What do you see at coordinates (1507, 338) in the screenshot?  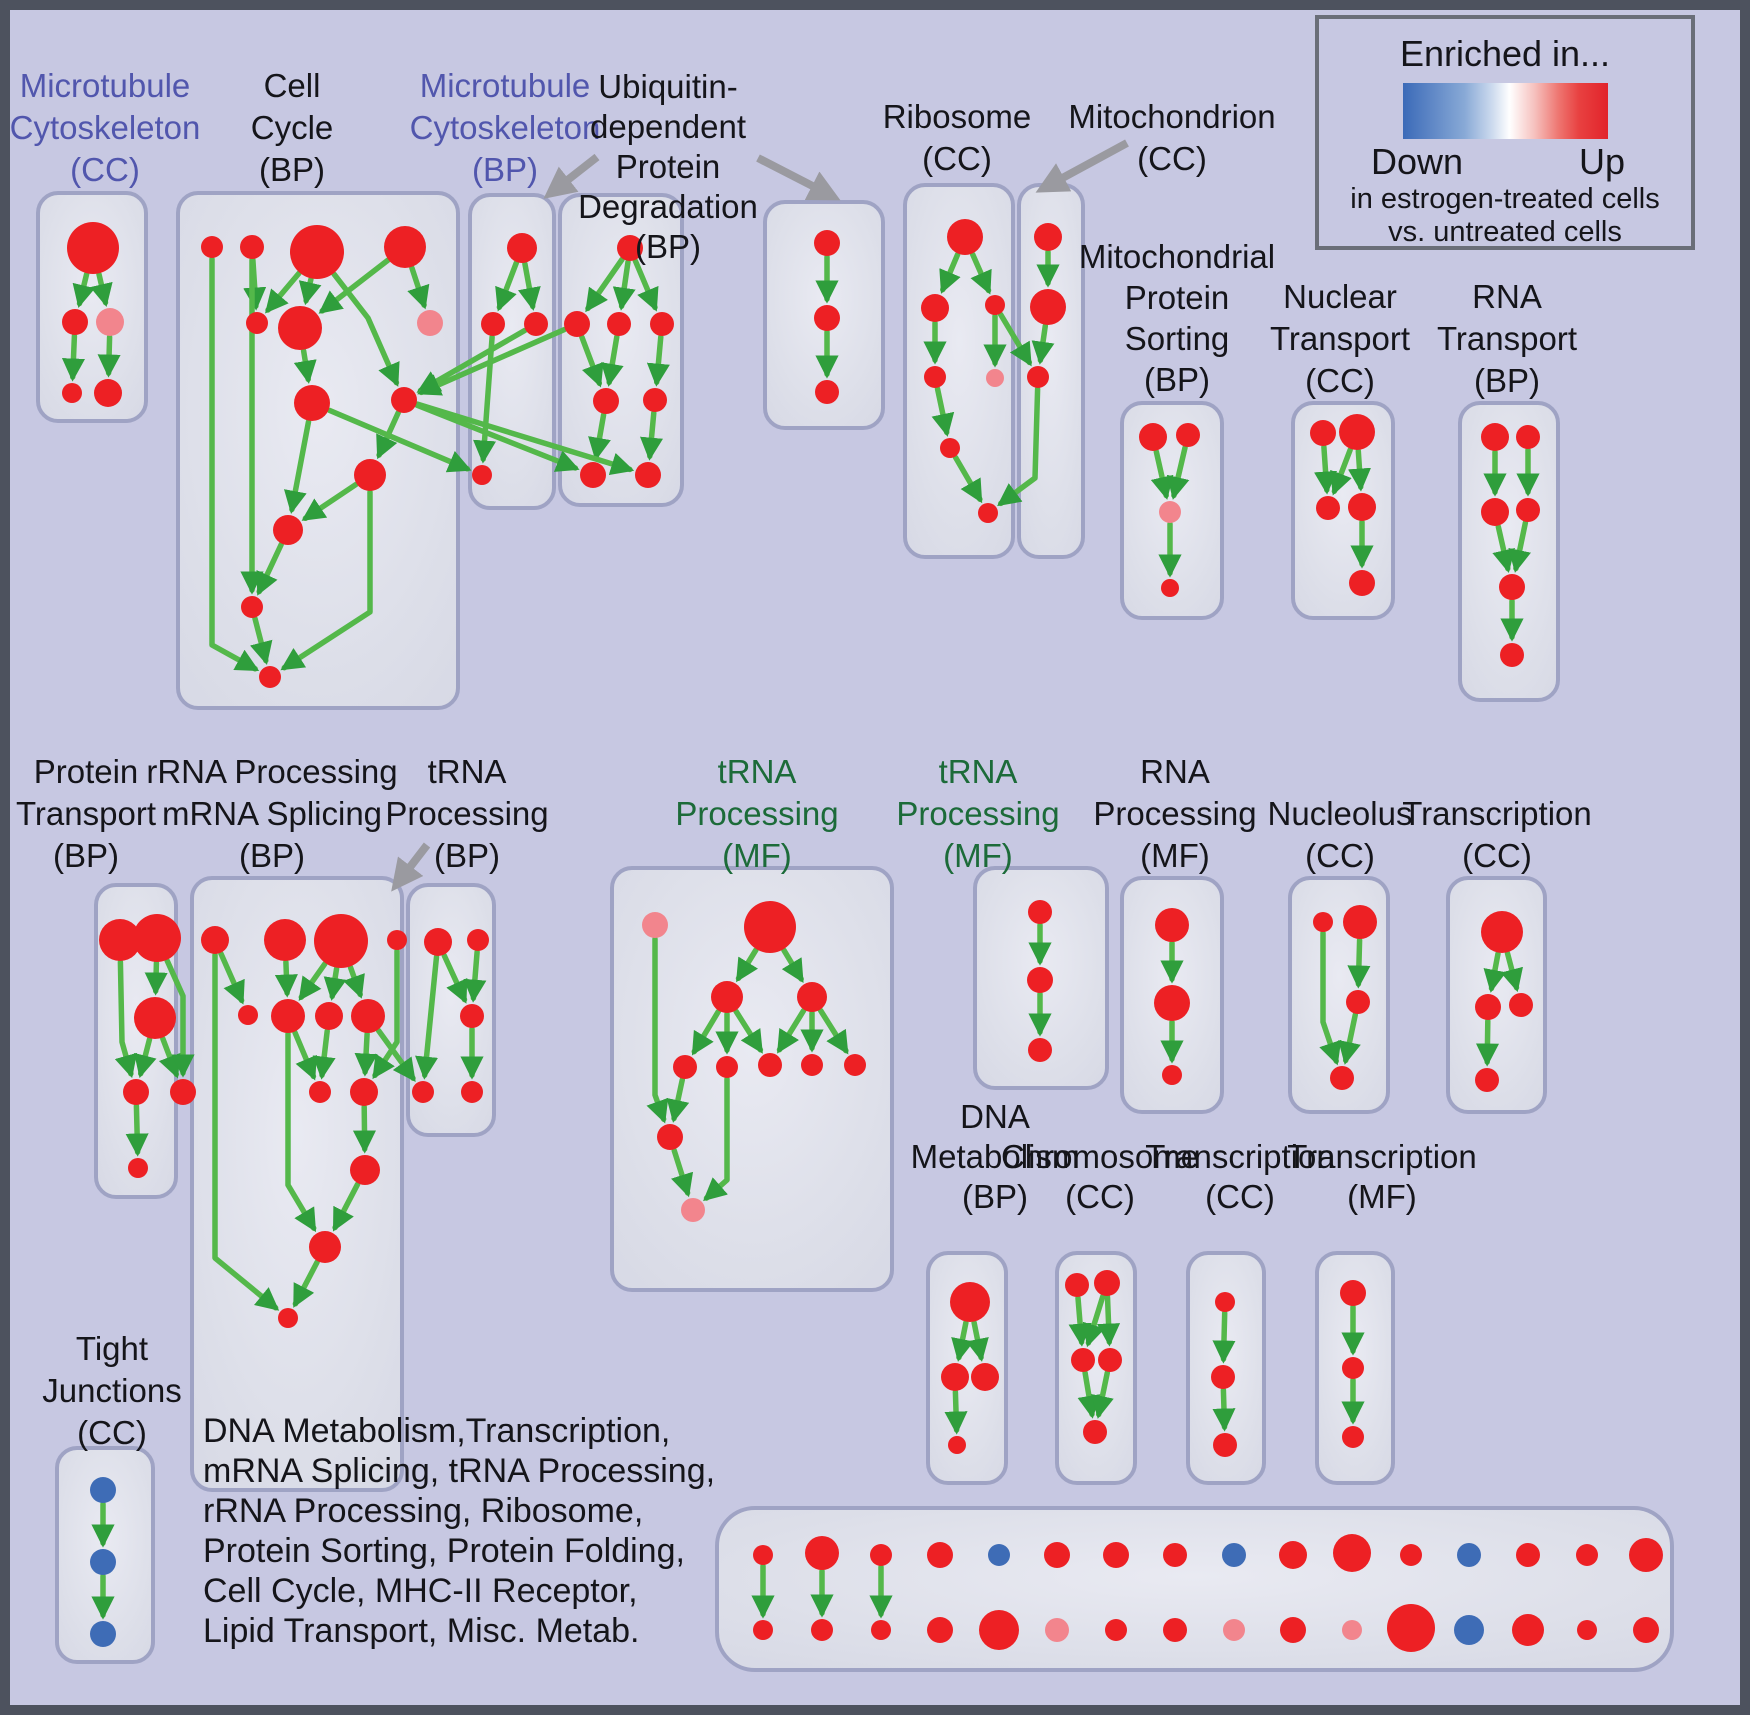 I see `cluster-label: RNA Transport (BP)` at bounding box center [1507, 338].